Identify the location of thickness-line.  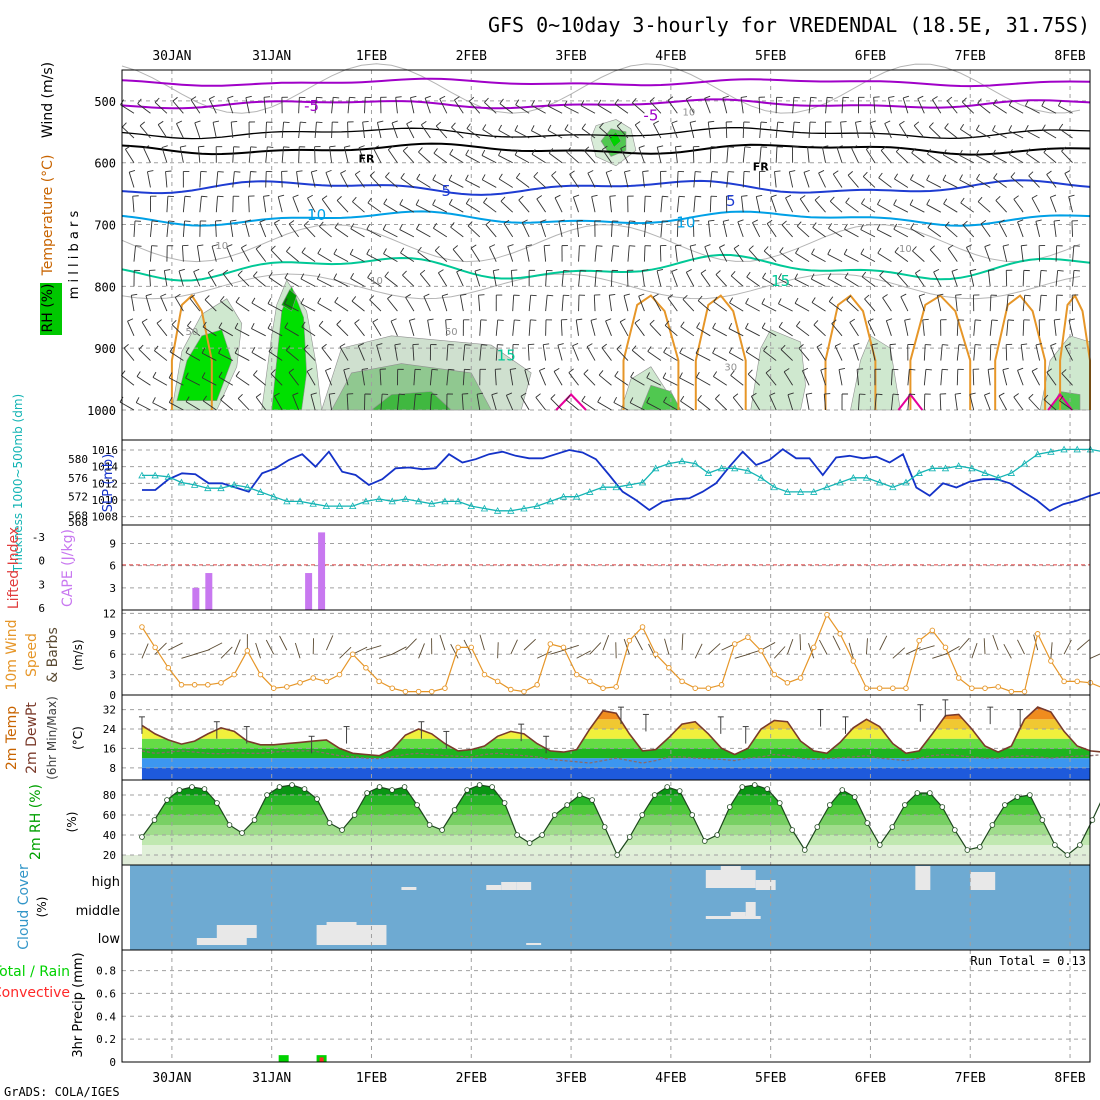
(621, 480).